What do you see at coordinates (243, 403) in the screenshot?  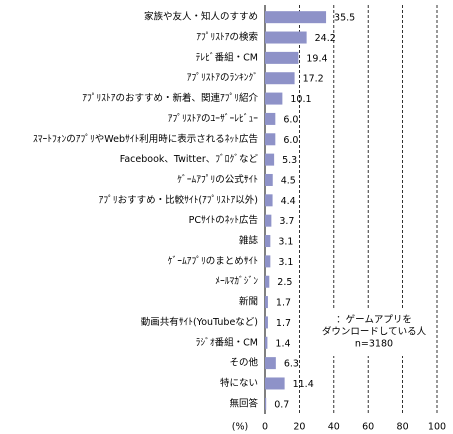 I see `y-tick-label: 無回答` at bounding box center [243, 403].